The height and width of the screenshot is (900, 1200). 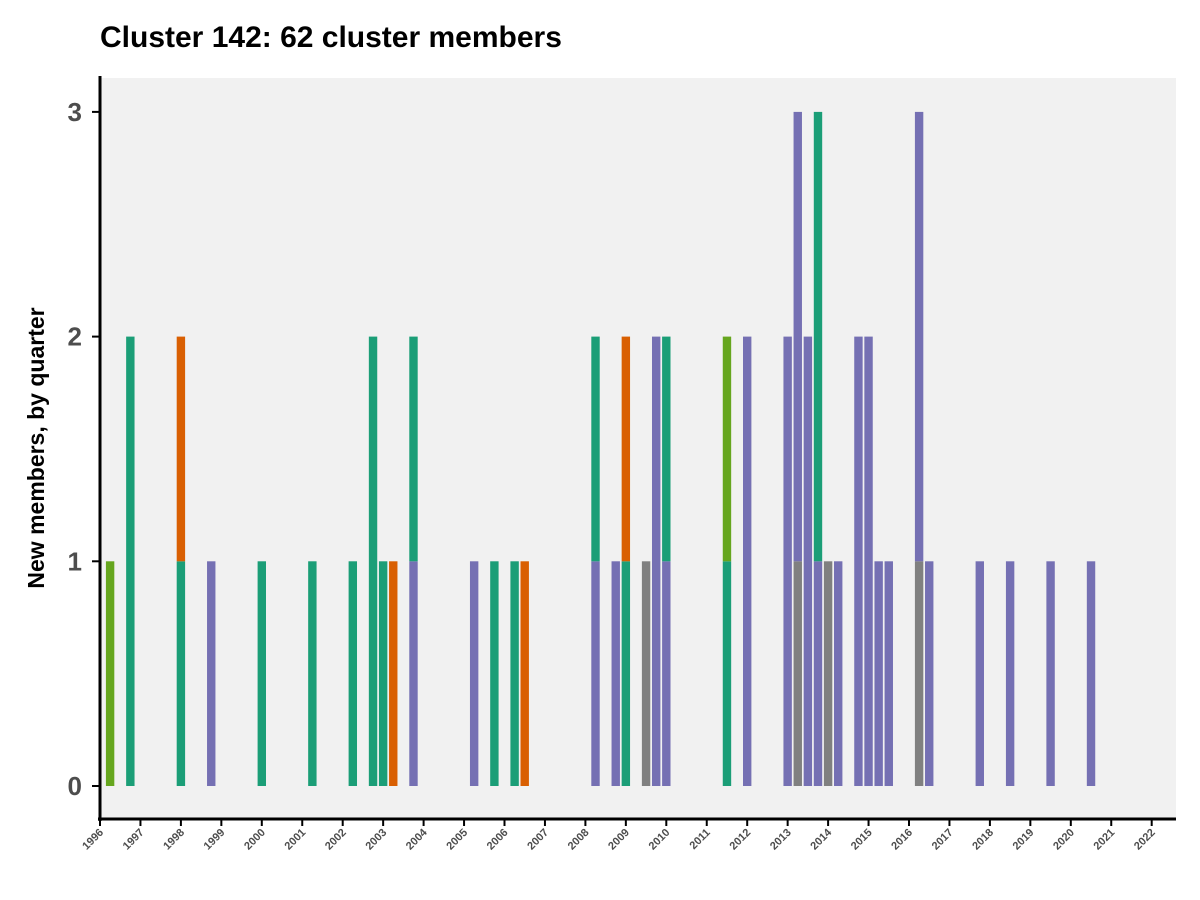 I want to click on x-tick-label-2018: 2018, so click(x=983, y=840).